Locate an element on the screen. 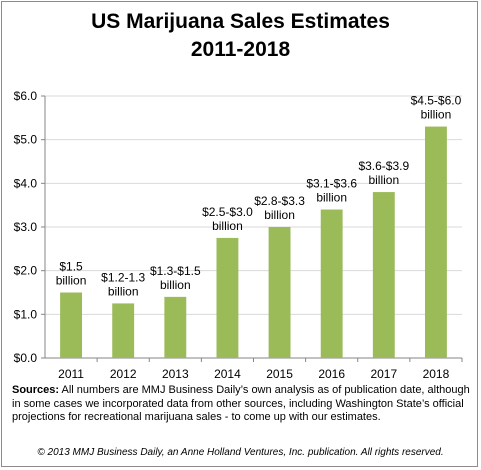  data-label: $2.5-$3.0 is located at coordinates (227, 212).